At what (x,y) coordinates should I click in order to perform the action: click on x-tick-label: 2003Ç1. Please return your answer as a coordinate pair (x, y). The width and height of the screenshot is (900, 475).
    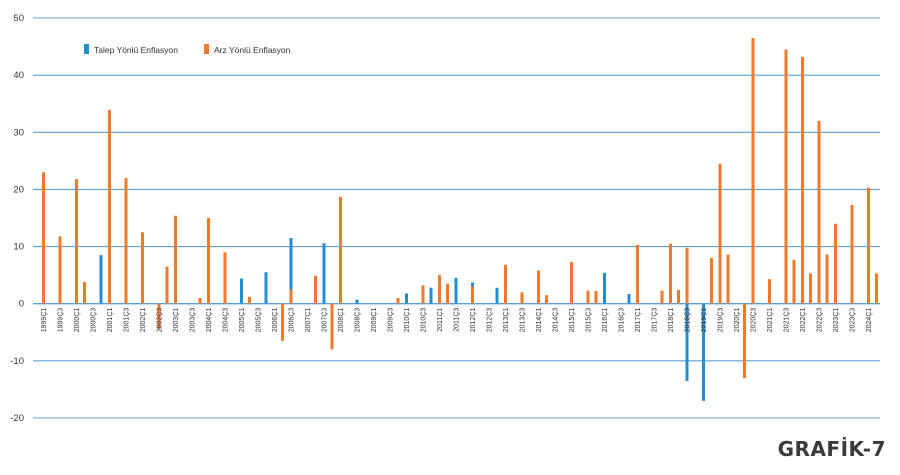
    Looking at the image, I should click on (176, 320).